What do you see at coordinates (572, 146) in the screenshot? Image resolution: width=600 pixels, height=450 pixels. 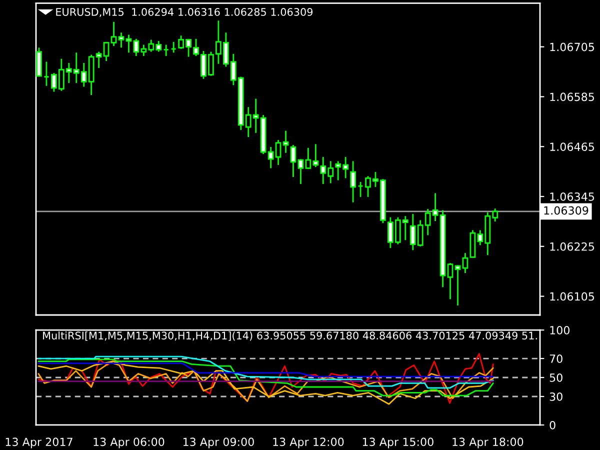 I see `y-tick-label: 1.06465` at bounding box center [572, 146].